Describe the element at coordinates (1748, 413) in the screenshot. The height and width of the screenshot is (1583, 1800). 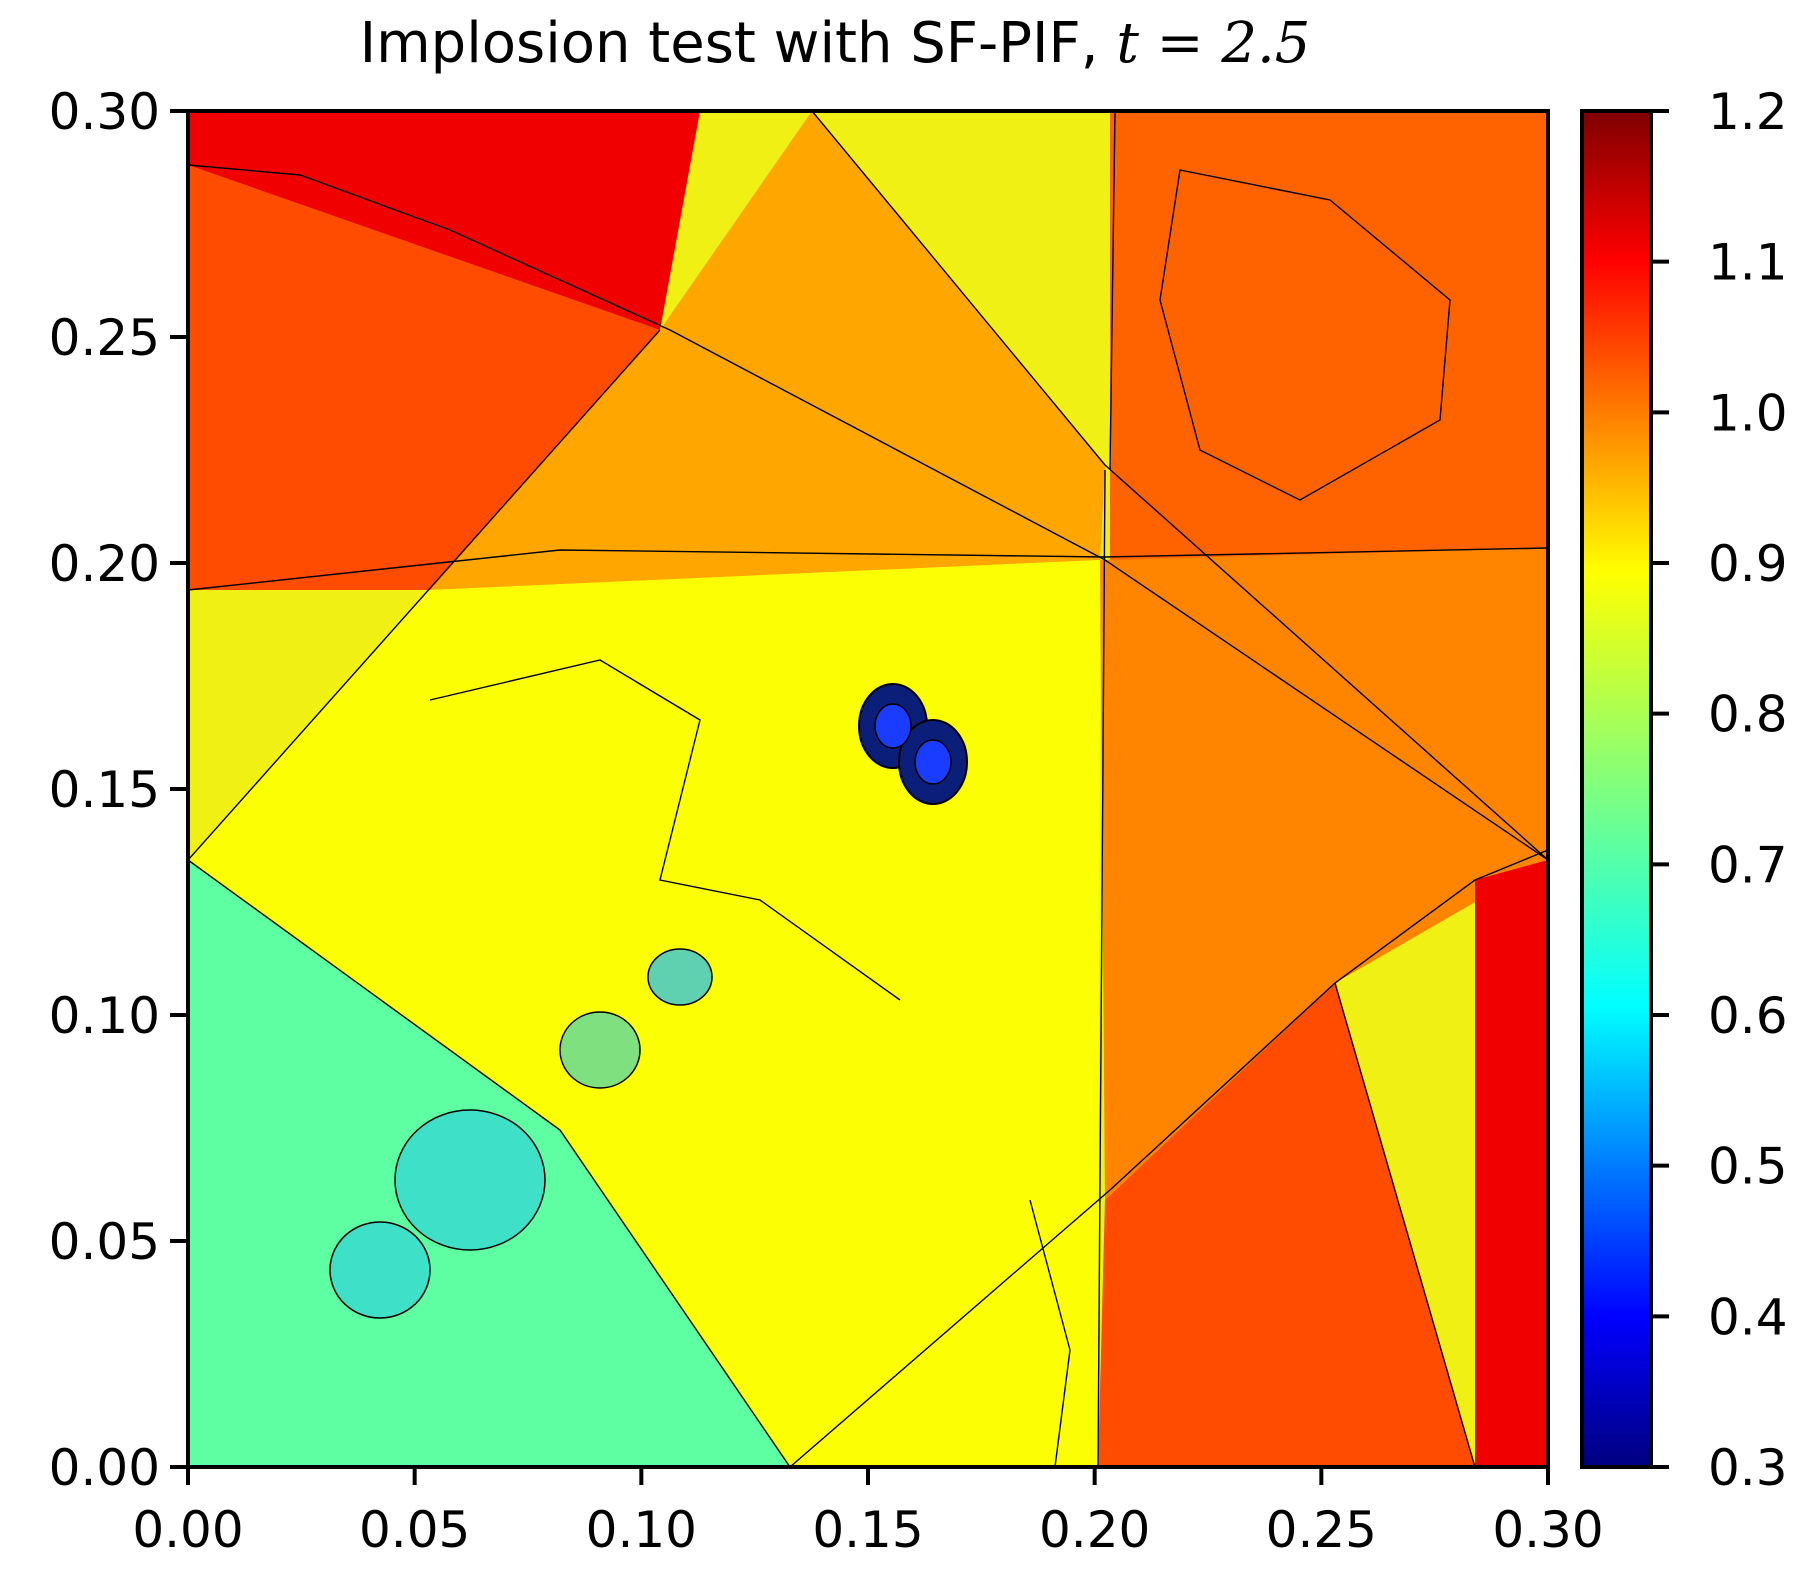
I see `colorbar-tick-label: 1.0` at that location.